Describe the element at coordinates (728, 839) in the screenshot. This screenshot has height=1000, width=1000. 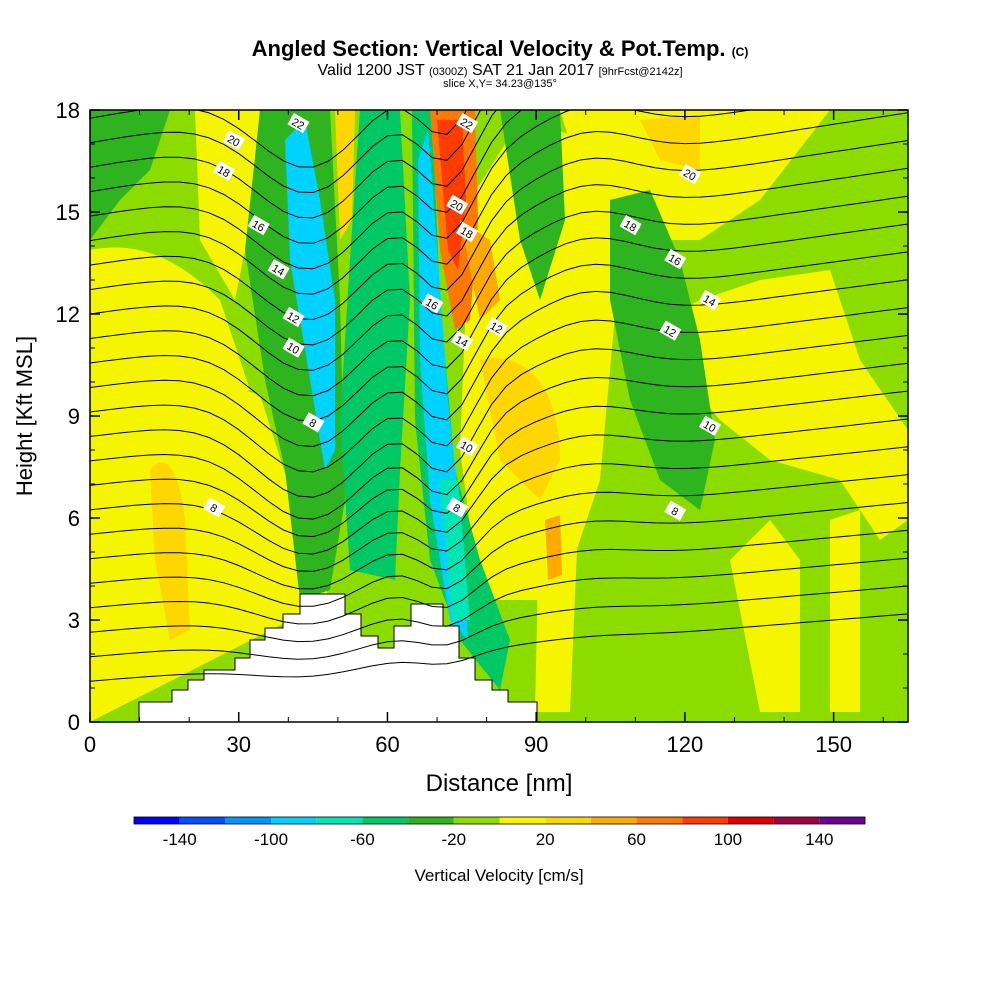
I see `colorbar-tick-label: 100` at that location.